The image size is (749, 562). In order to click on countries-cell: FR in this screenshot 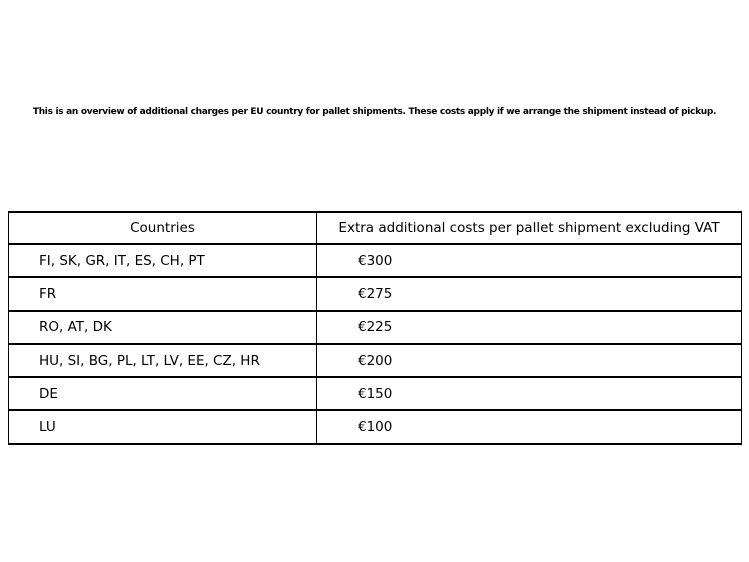, I will do `click(162, 294)`.